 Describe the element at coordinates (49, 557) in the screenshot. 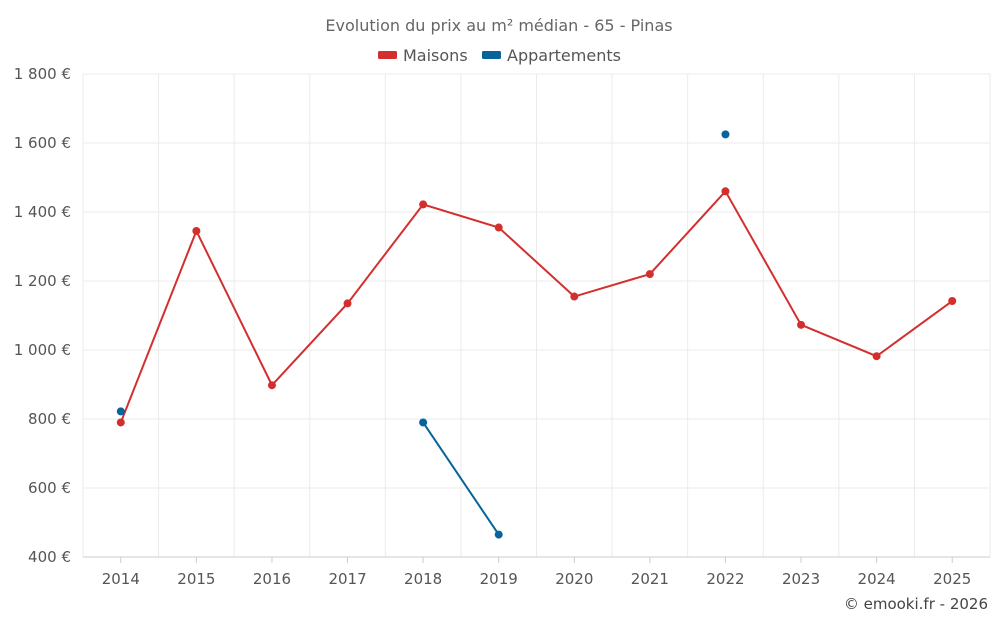

I see `y-tick-label: 400 €` at that location.